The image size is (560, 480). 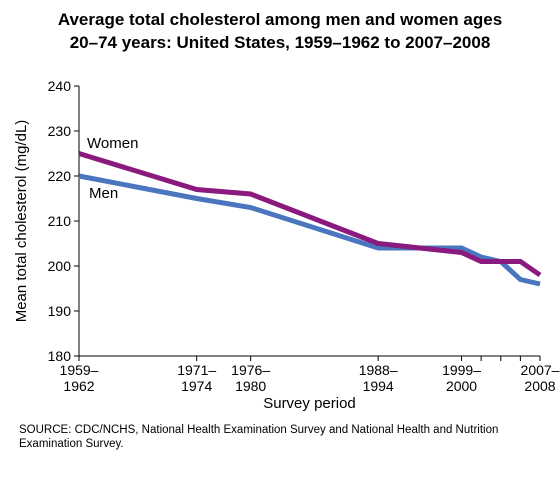 What do you see at coordinates (79, 378) in the screenshot?
I see `x-tick-label: 1959– 1962` at bounding box center [79, 378].